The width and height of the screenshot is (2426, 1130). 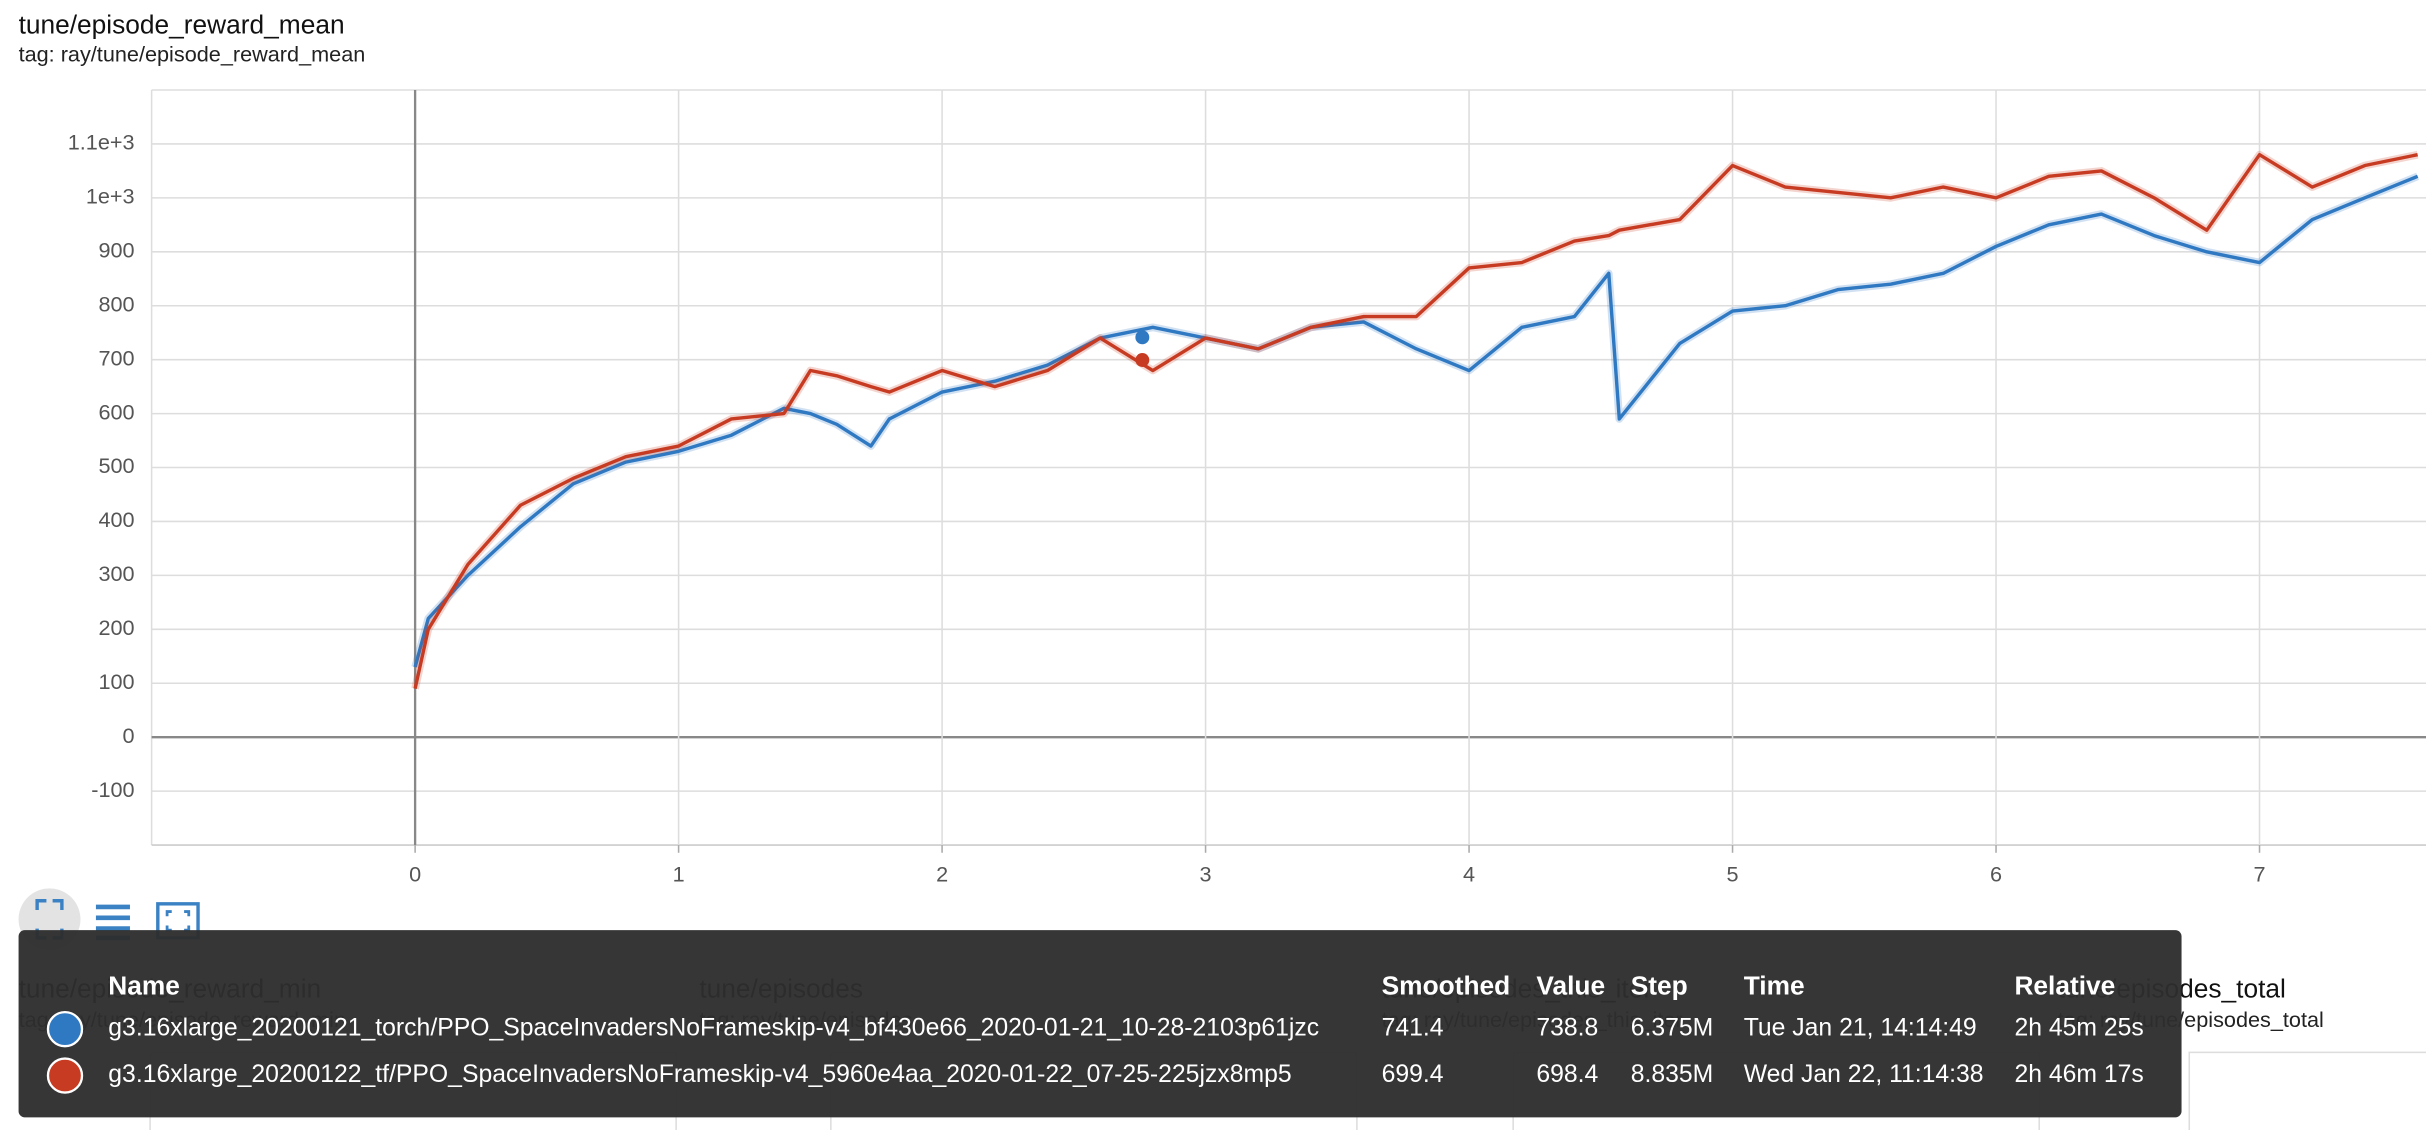 What do you see at coordinates (112, 789) in the screenshot?
I see `y-tick-label: -100` at bounding box center [112, 789].